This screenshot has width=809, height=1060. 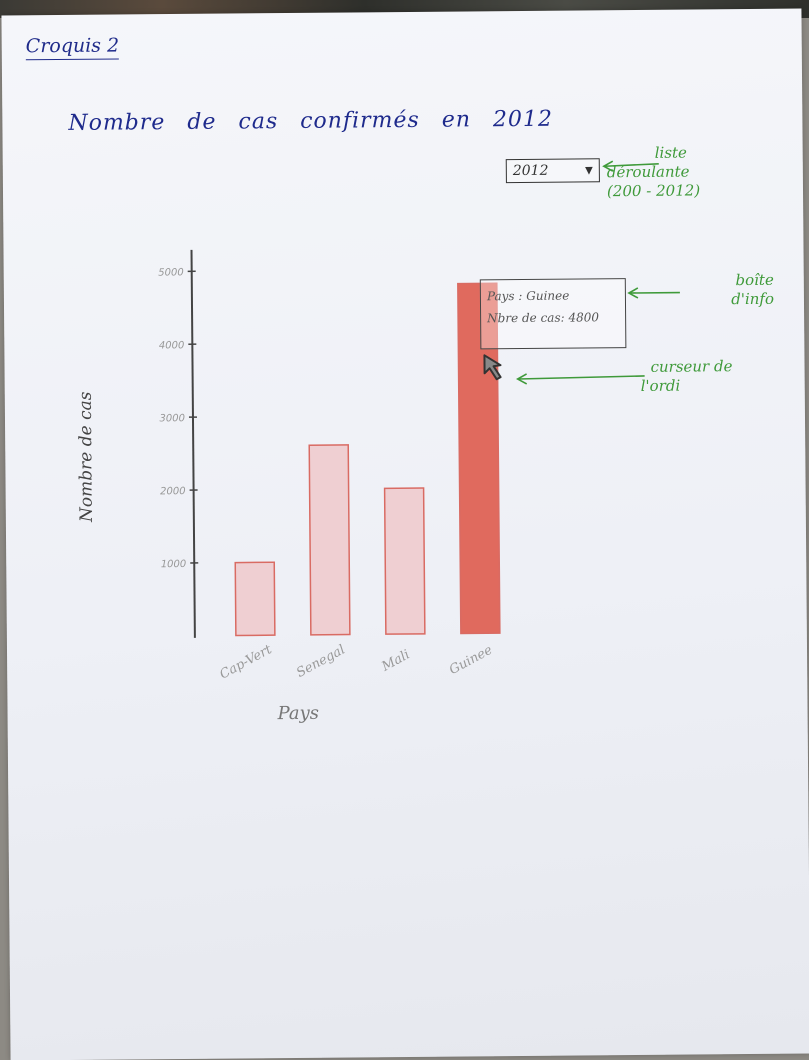 I want to click on dropdown-pointer-arrow, so click(x=632, y=165).